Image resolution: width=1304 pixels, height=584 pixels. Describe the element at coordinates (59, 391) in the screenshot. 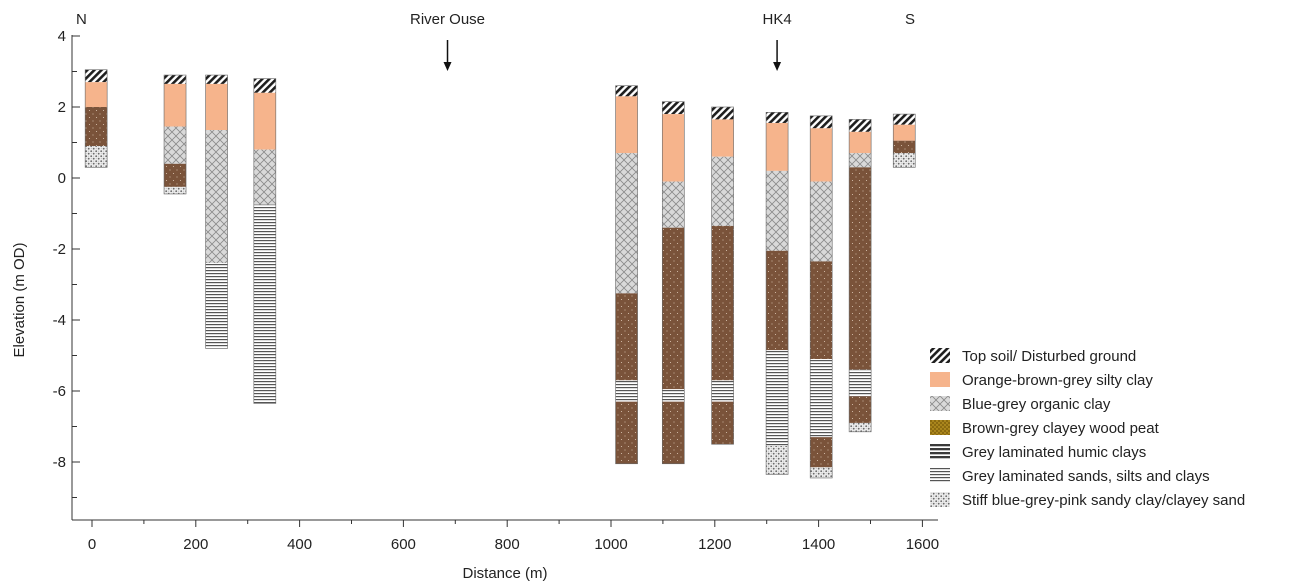

I see `y-tick-label: -6` at that location.